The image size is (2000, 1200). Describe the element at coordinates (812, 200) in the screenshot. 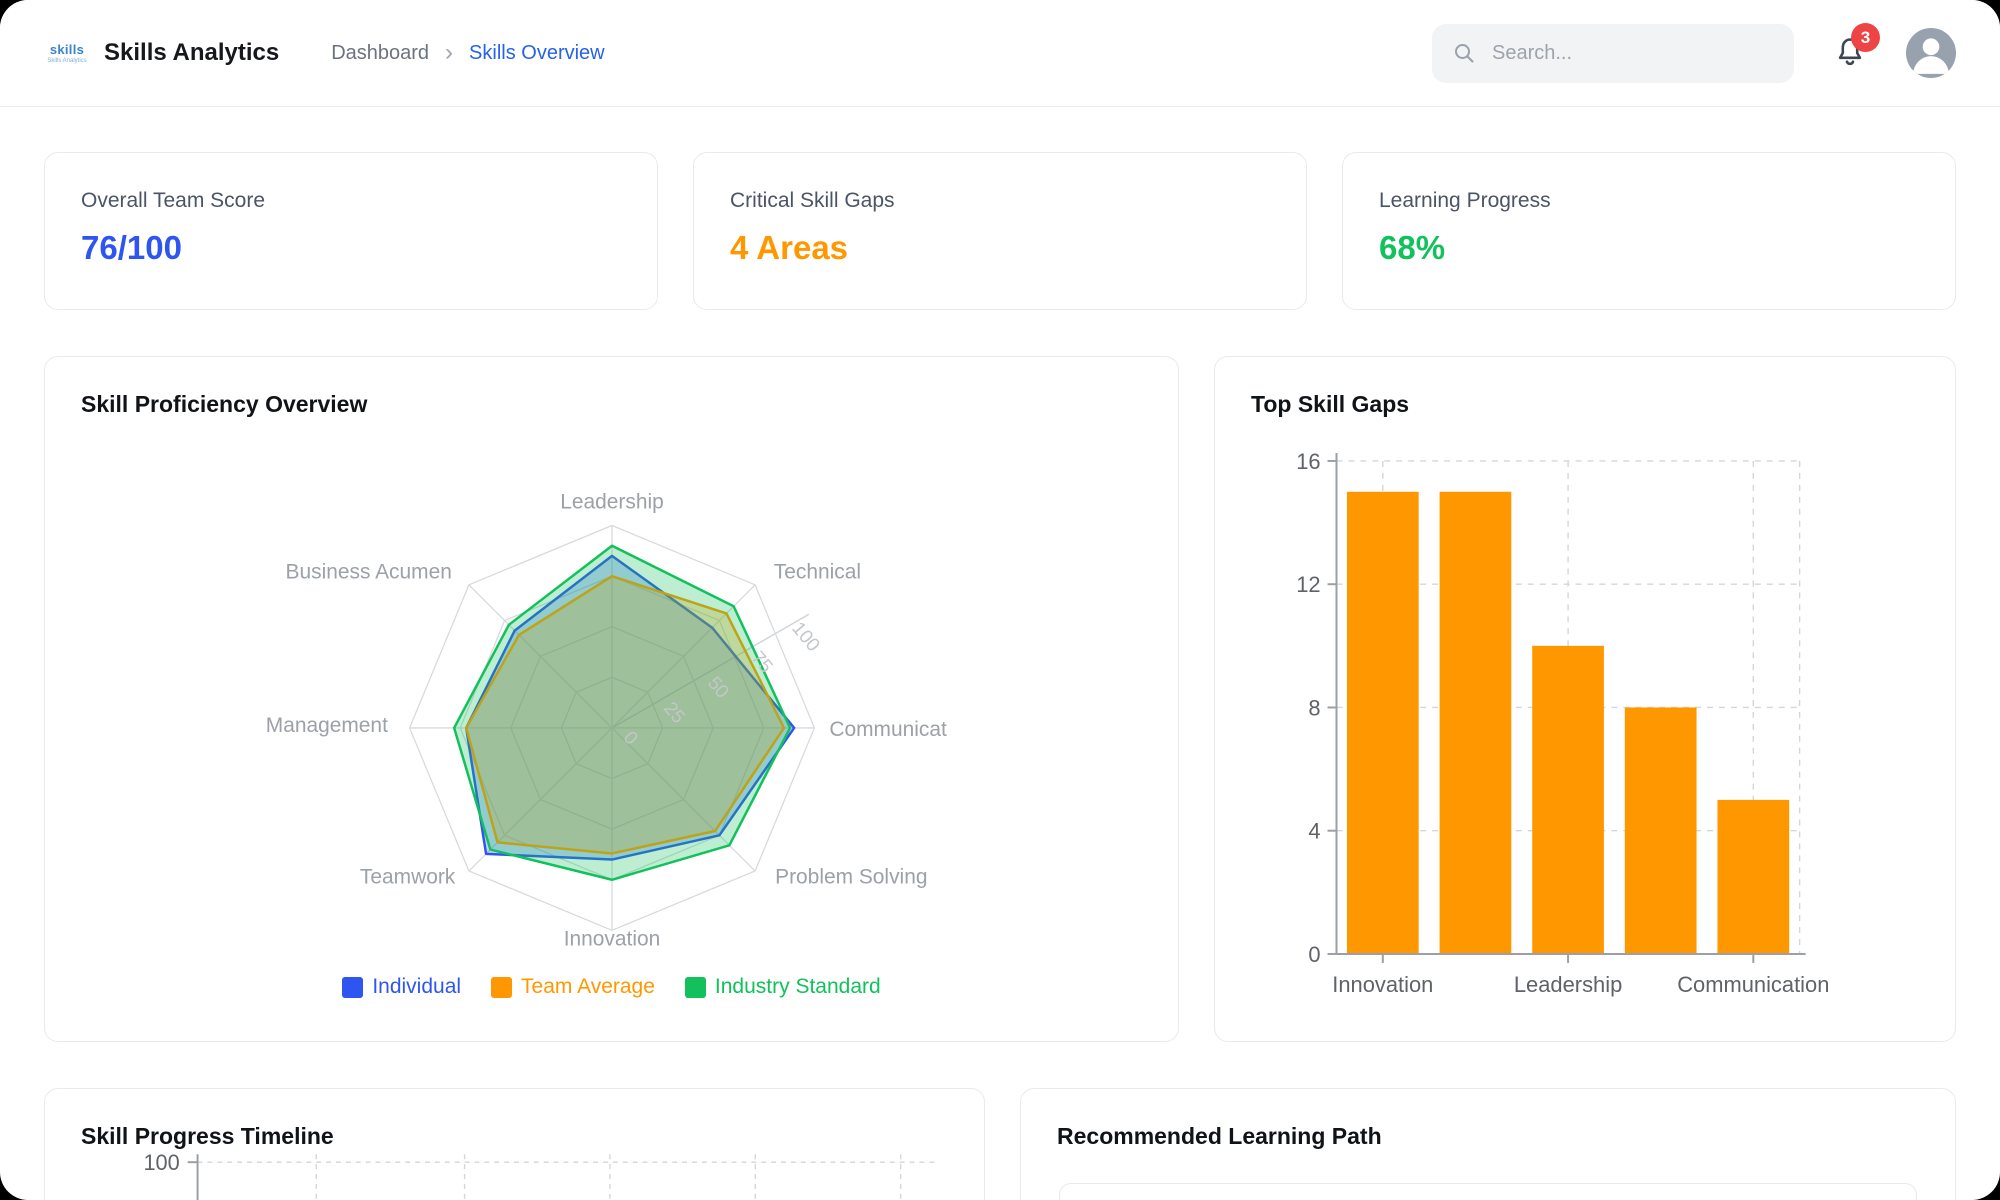

I see `stat-label: Critical Skill Gaps` at that location.